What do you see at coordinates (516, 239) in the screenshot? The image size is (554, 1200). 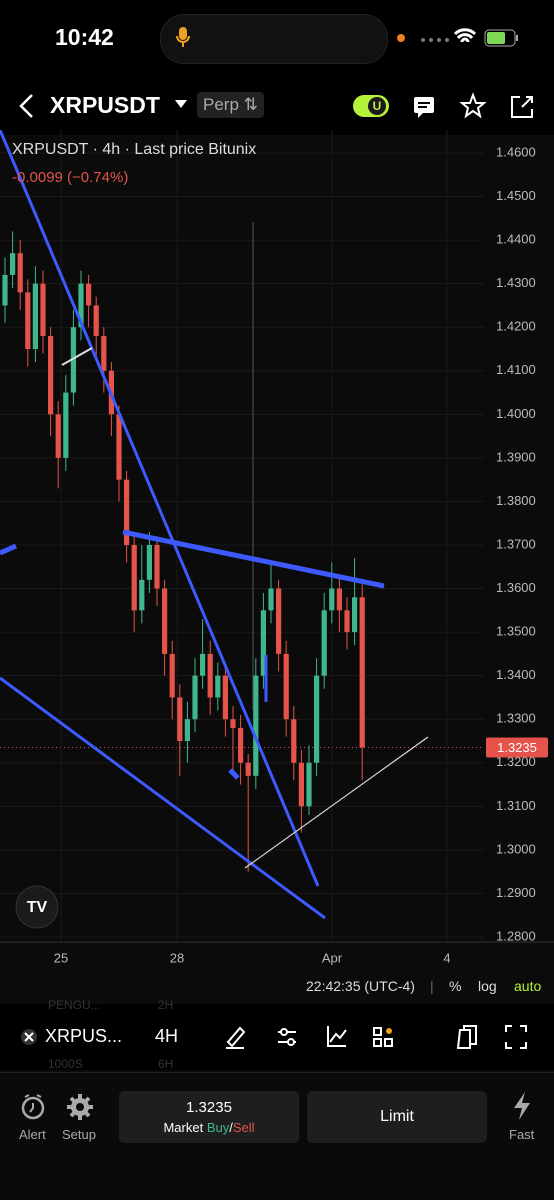 I see `y-tick-label: 1.4400` at bounding box center [516, 239].